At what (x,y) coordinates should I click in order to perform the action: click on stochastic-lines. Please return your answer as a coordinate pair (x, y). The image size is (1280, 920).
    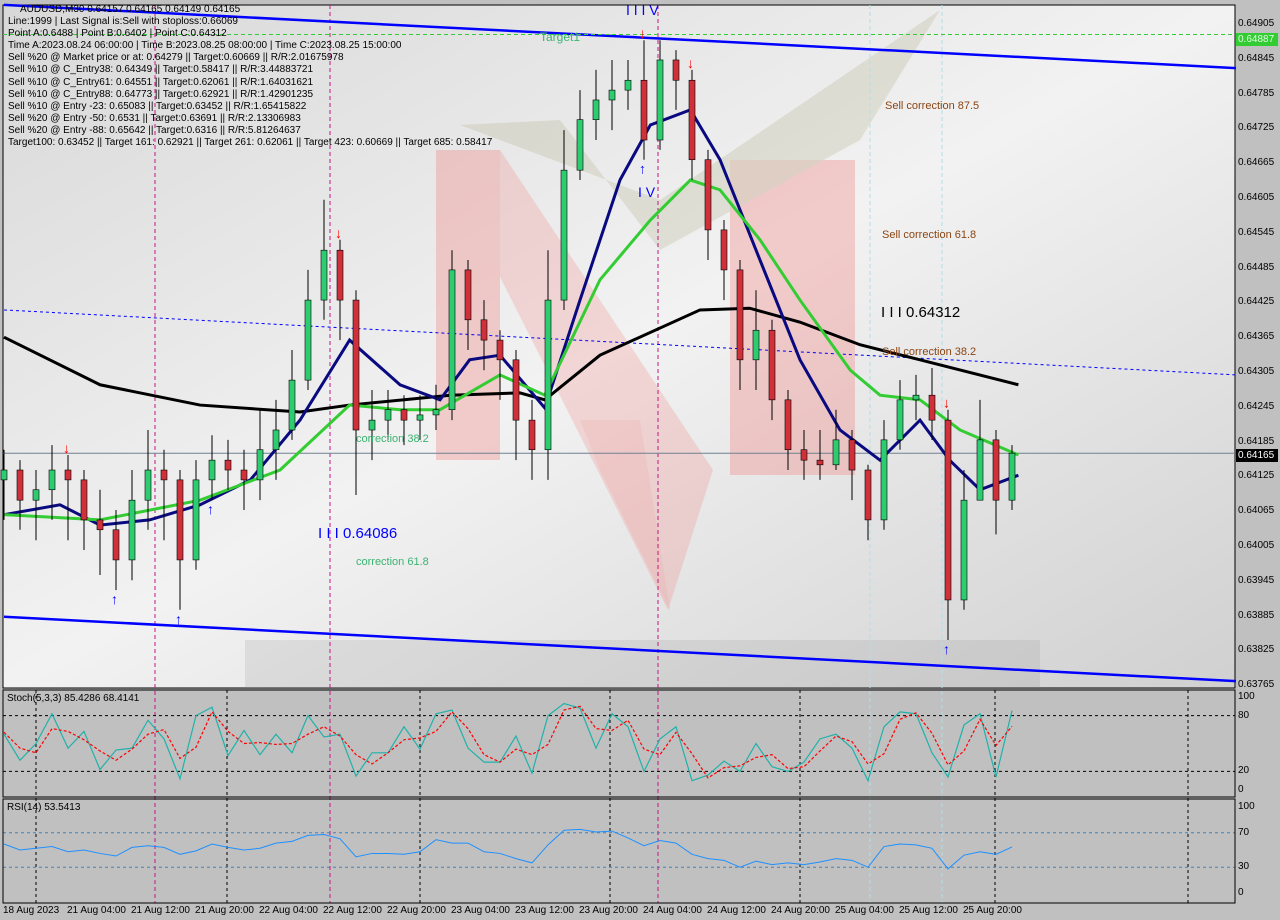
    Looking at the image, I should click on (508, 742).